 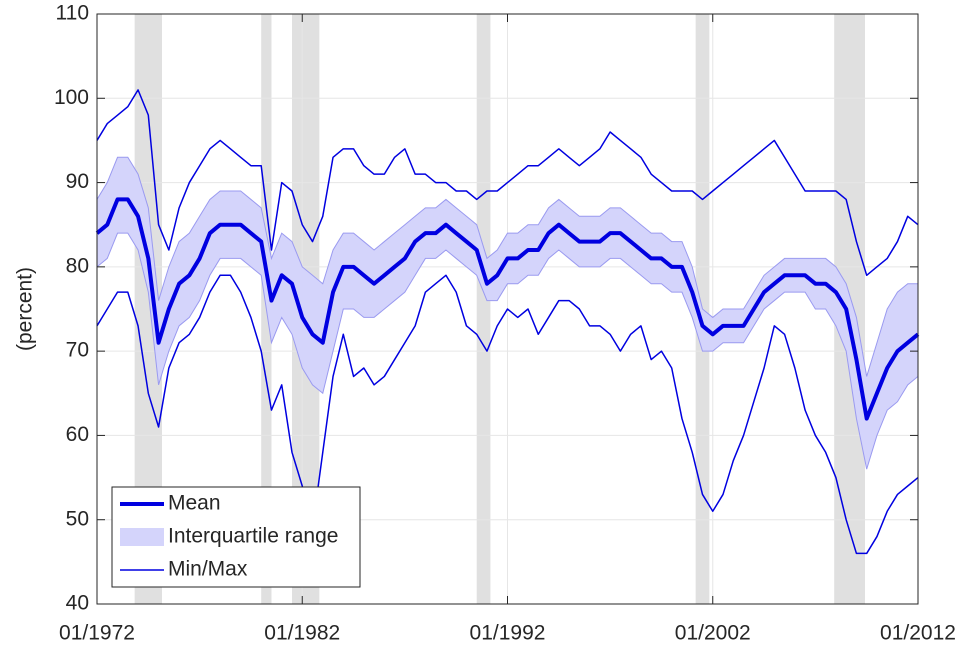 I want to click on legend-entry: Min/Max, so click(x=184, y=569).